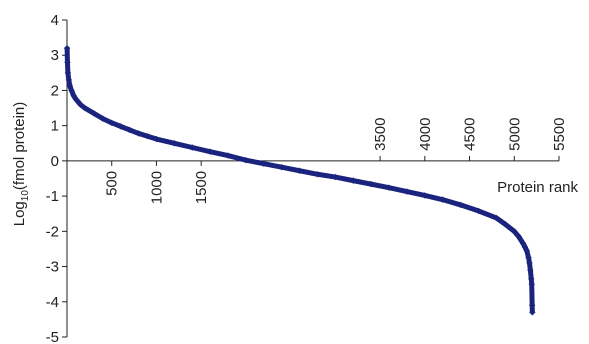 This screenshot has width=589, height=344. I want to click on y-tick-label: 1, so click(55, 126).